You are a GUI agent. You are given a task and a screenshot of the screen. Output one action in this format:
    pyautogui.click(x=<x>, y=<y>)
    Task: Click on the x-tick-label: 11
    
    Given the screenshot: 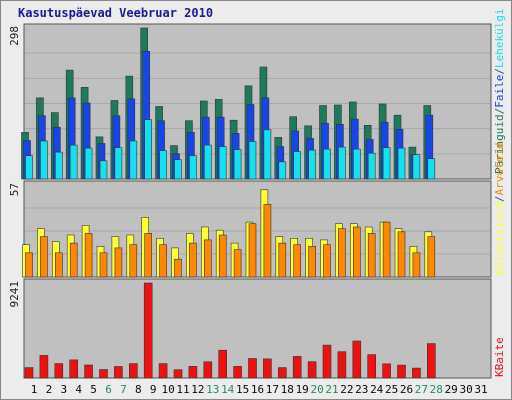 What is the action you would take?
    pyautogui.click(x=182, y=389)
    